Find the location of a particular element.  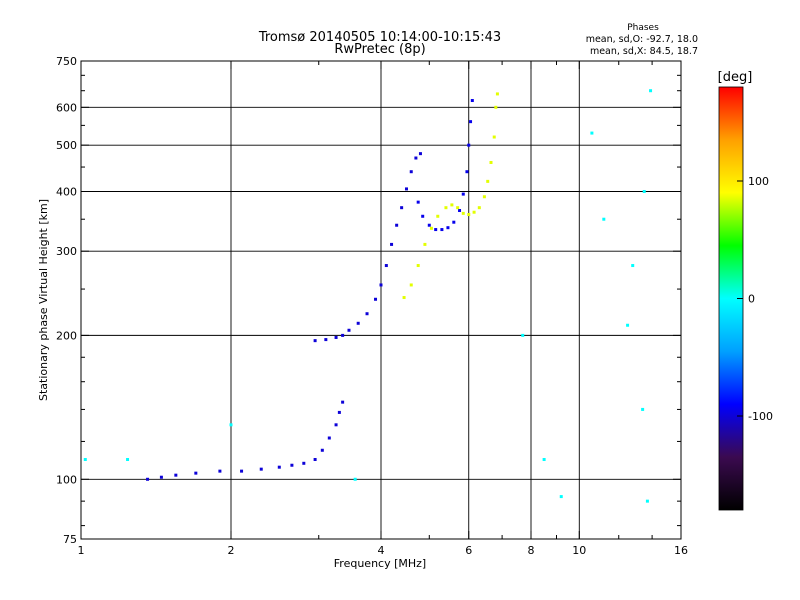

y-tick-label: 75 is located at coordinates (70, 539).